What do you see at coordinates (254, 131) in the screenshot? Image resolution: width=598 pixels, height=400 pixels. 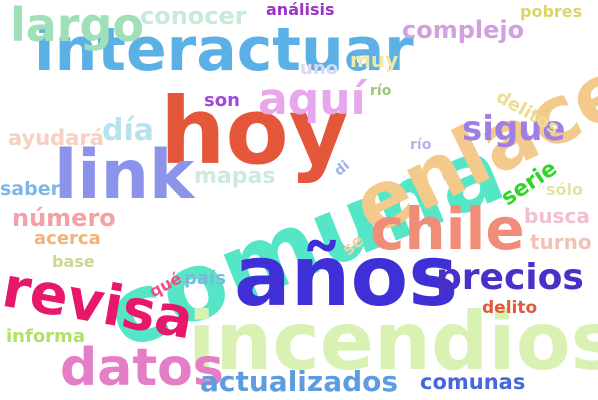 I see `word-hoy: hoy` at bounding box center [254, 131].